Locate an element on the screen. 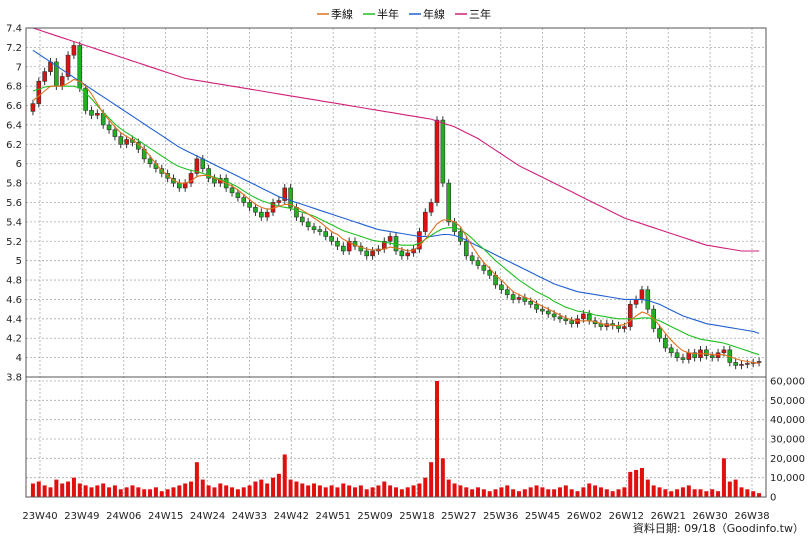 The width and height of the screenshot is (808, 540). price-tick-label: 6.8 is located at coordinates (14, 87).